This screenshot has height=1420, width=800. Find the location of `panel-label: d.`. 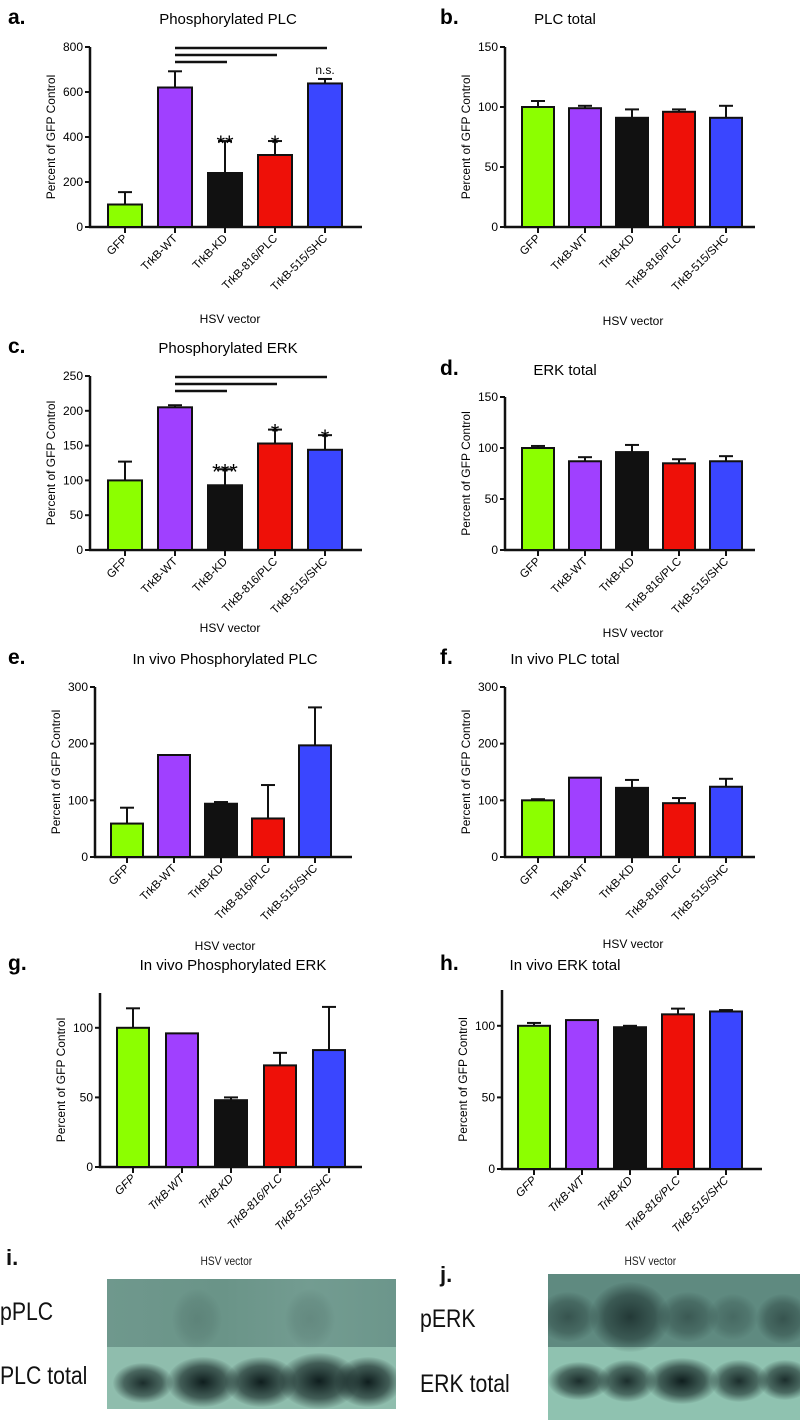

panel-label: d. is located at coordinates (449, 368).